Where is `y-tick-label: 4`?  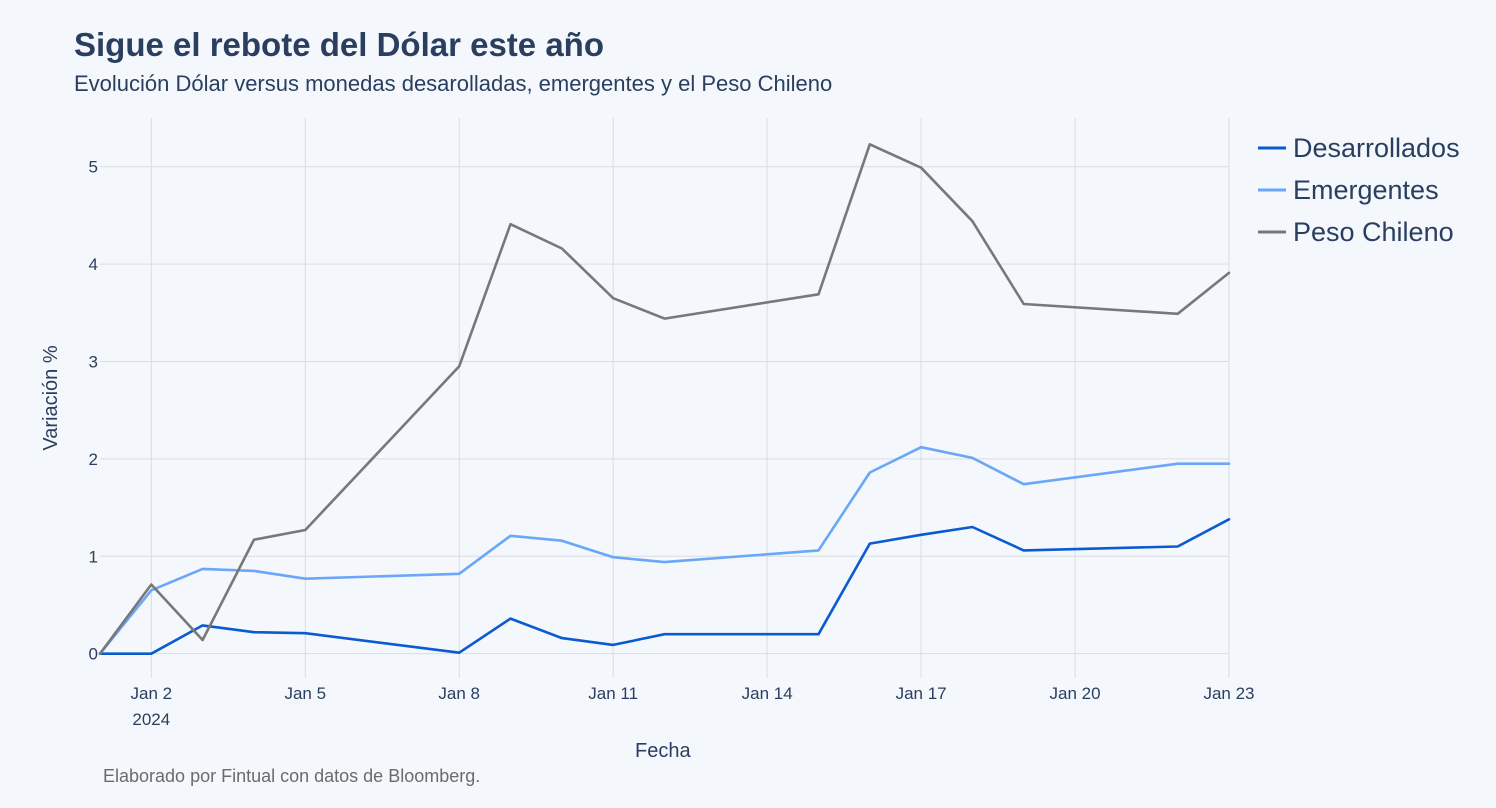 y-tick-label: 4 is located at coordinates (93, 264).